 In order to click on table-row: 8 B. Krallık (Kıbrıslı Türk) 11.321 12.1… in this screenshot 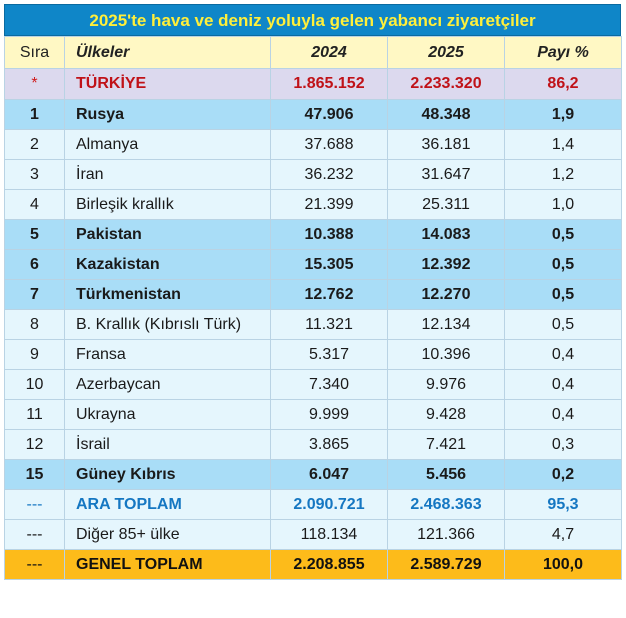, I will do `click(313, 324)`.